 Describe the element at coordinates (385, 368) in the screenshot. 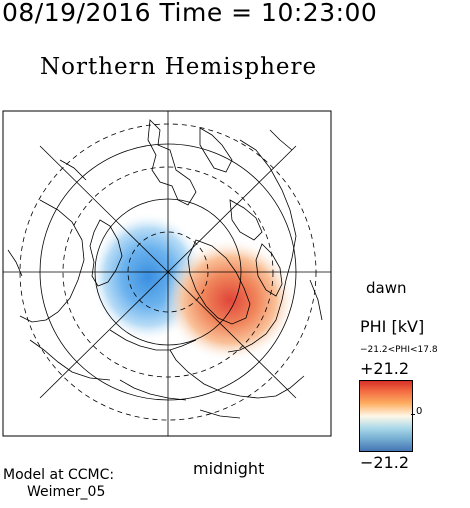

I see `colorbar-max-label: +21.2` at that location.